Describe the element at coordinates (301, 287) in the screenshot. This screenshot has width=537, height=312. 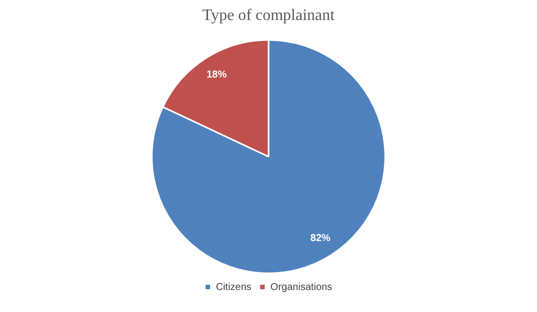
I see `legend-label: Organisations` at that location.